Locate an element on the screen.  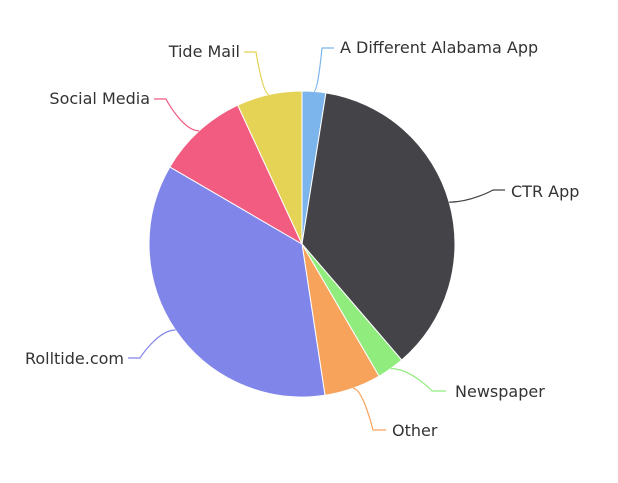
pie-slice-tide-mail is located at coordinates (270, 167).